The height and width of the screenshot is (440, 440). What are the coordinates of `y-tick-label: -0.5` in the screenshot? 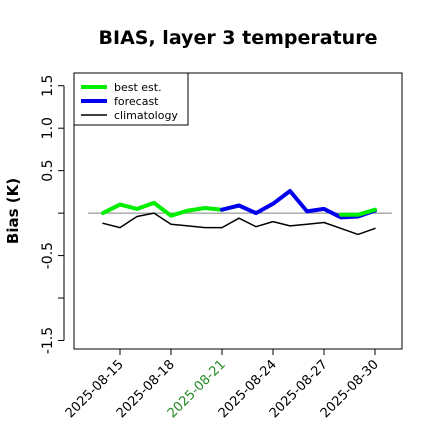 It's located at (48, 255).